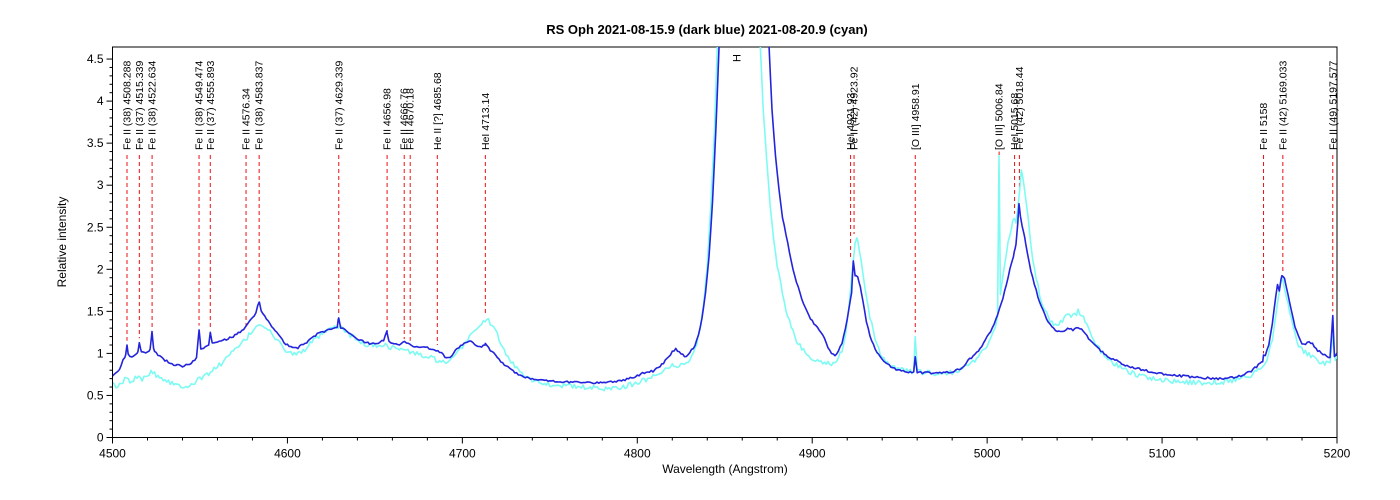  What do you see at coordinates (339, 105) in the screenshot?
I see `spectral-line-label: Fe II (37) 4629.339` at bounding box center [339, 105].